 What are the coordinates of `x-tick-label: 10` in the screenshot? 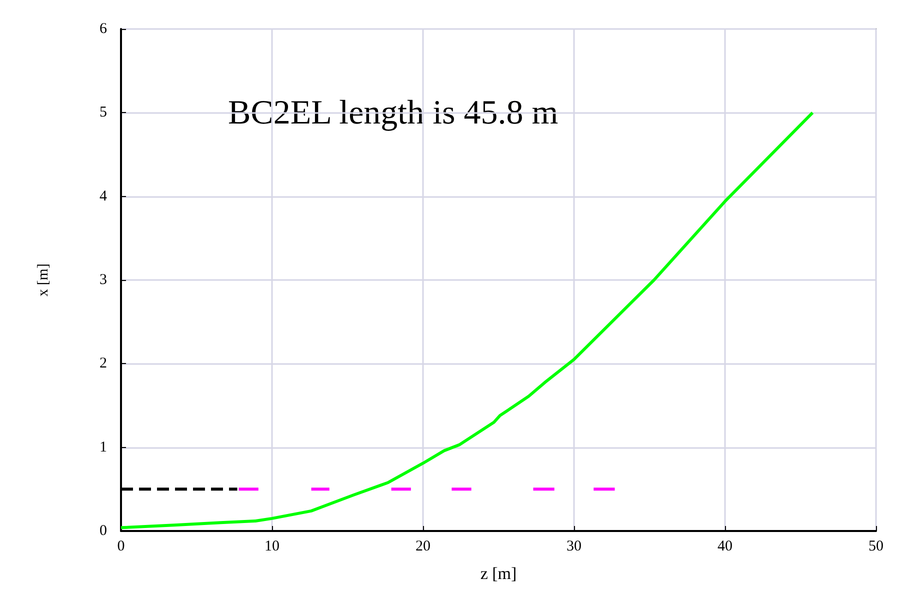 It's located at (272, 546).